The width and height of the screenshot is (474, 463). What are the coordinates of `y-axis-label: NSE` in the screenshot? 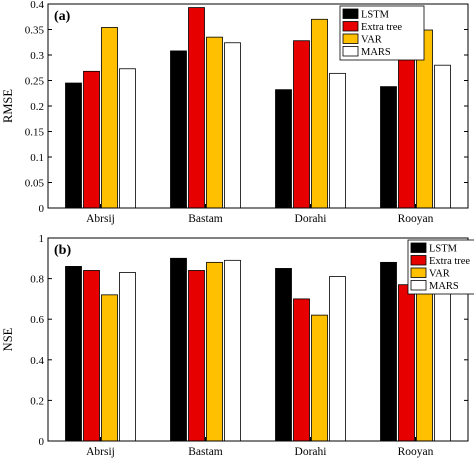 It's located at (8, 339).